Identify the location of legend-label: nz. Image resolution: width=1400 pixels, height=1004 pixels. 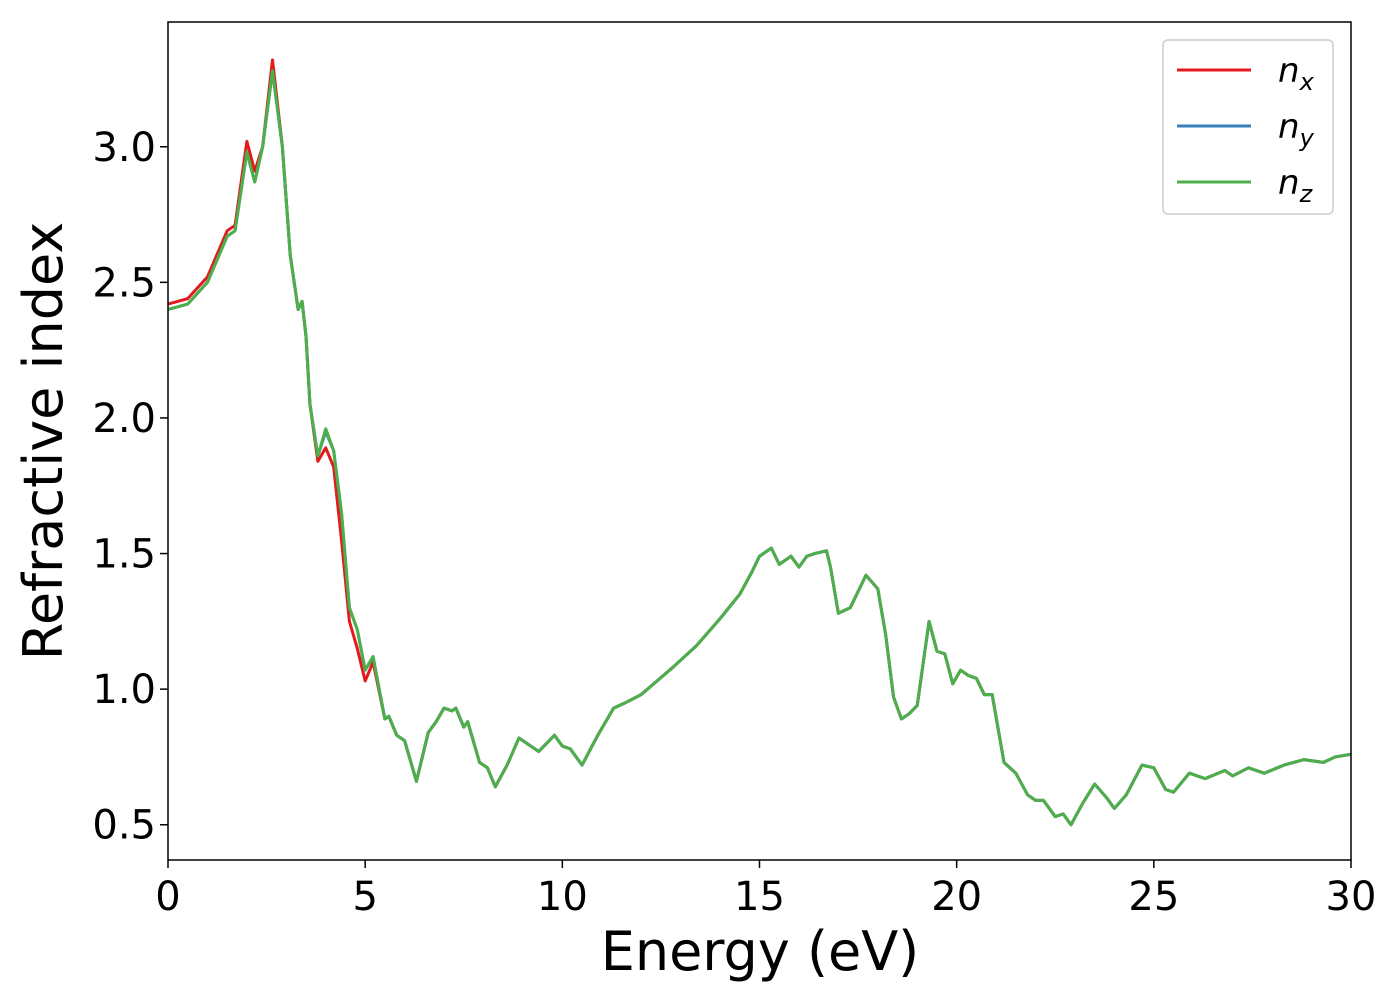
(1296, 185).